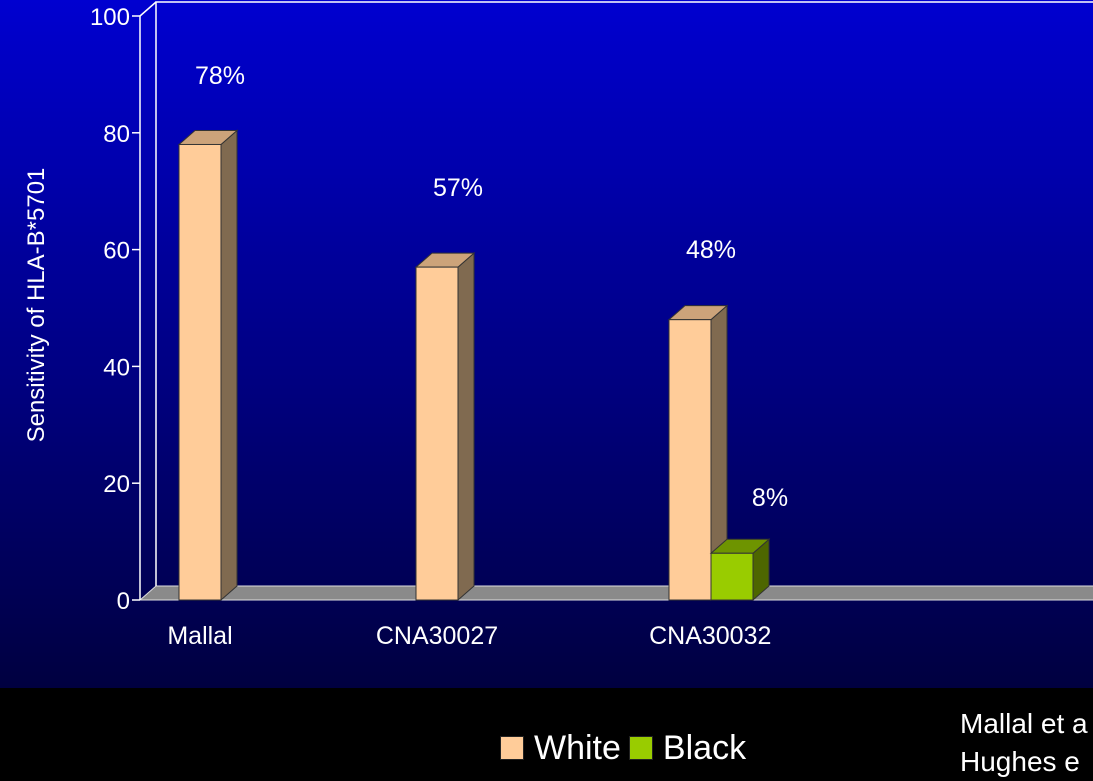 This screenshot has height=781, width=1093. I want to click on data-label: 78%, so click(220, 76).